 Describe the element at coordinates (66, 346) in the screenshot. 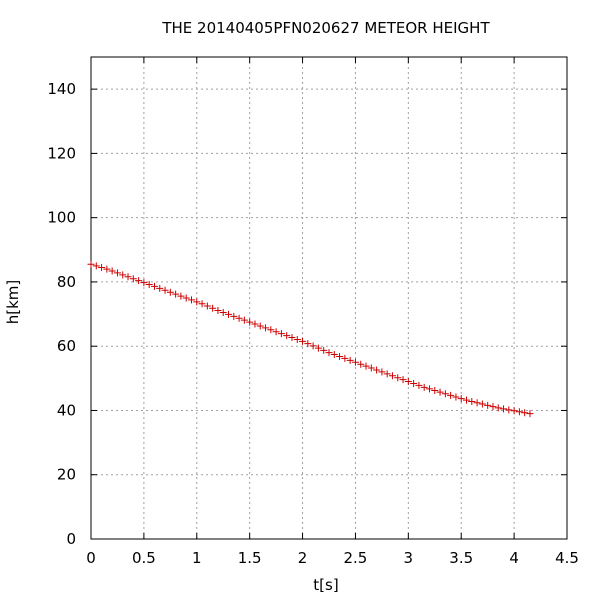

I see `y-tick-label: 60` at that location.